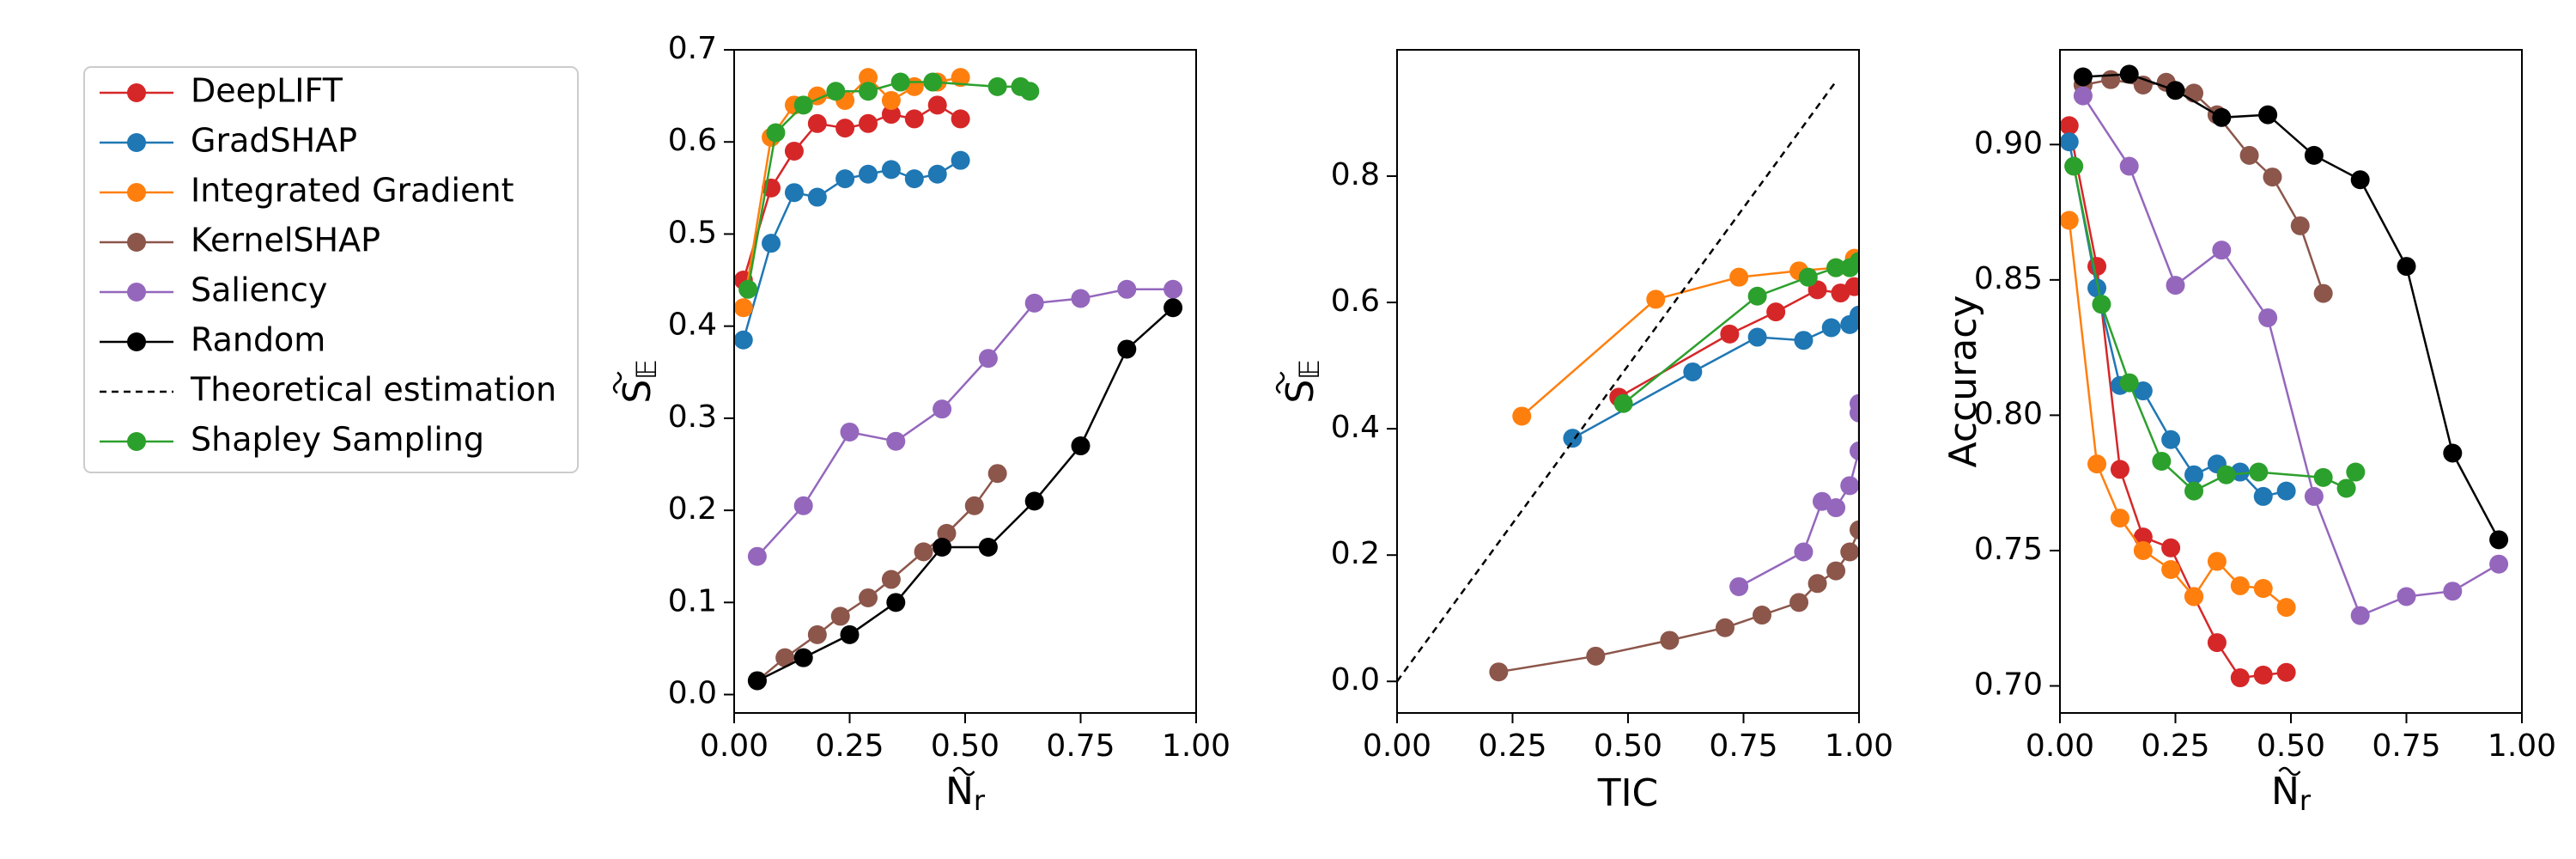  What do you see at coordinates (1963, 381) in the screenshot?
I see `y-axis-label: Accuracy` at bounding box center [1963, 381].